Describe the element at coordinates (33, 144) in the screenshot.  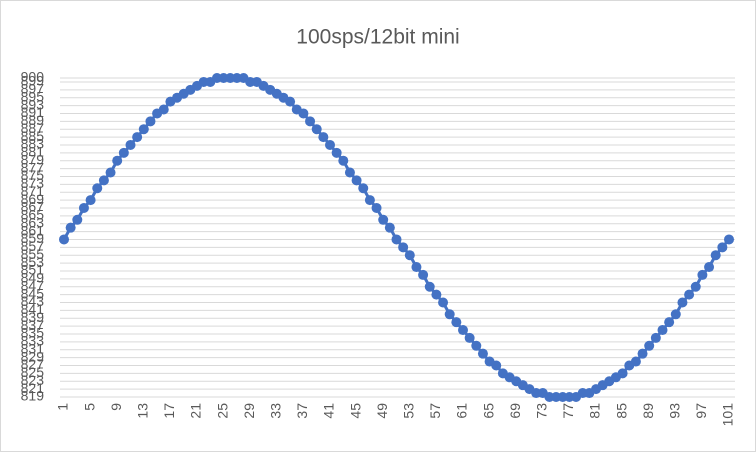
I see `y-tick-label: 883` at that location.